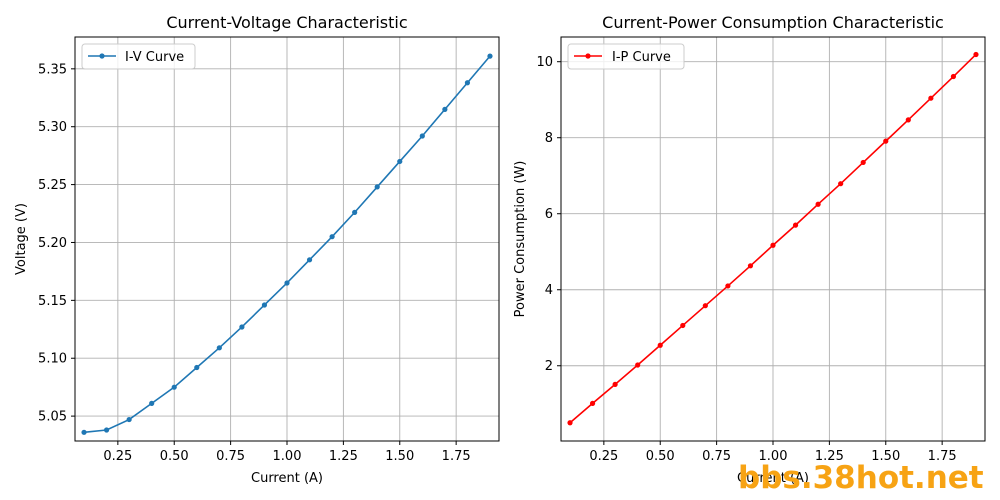  Describe the element at coordinates (549, 214) in the screenshot. I see `y-tick-label: 6` at that location.